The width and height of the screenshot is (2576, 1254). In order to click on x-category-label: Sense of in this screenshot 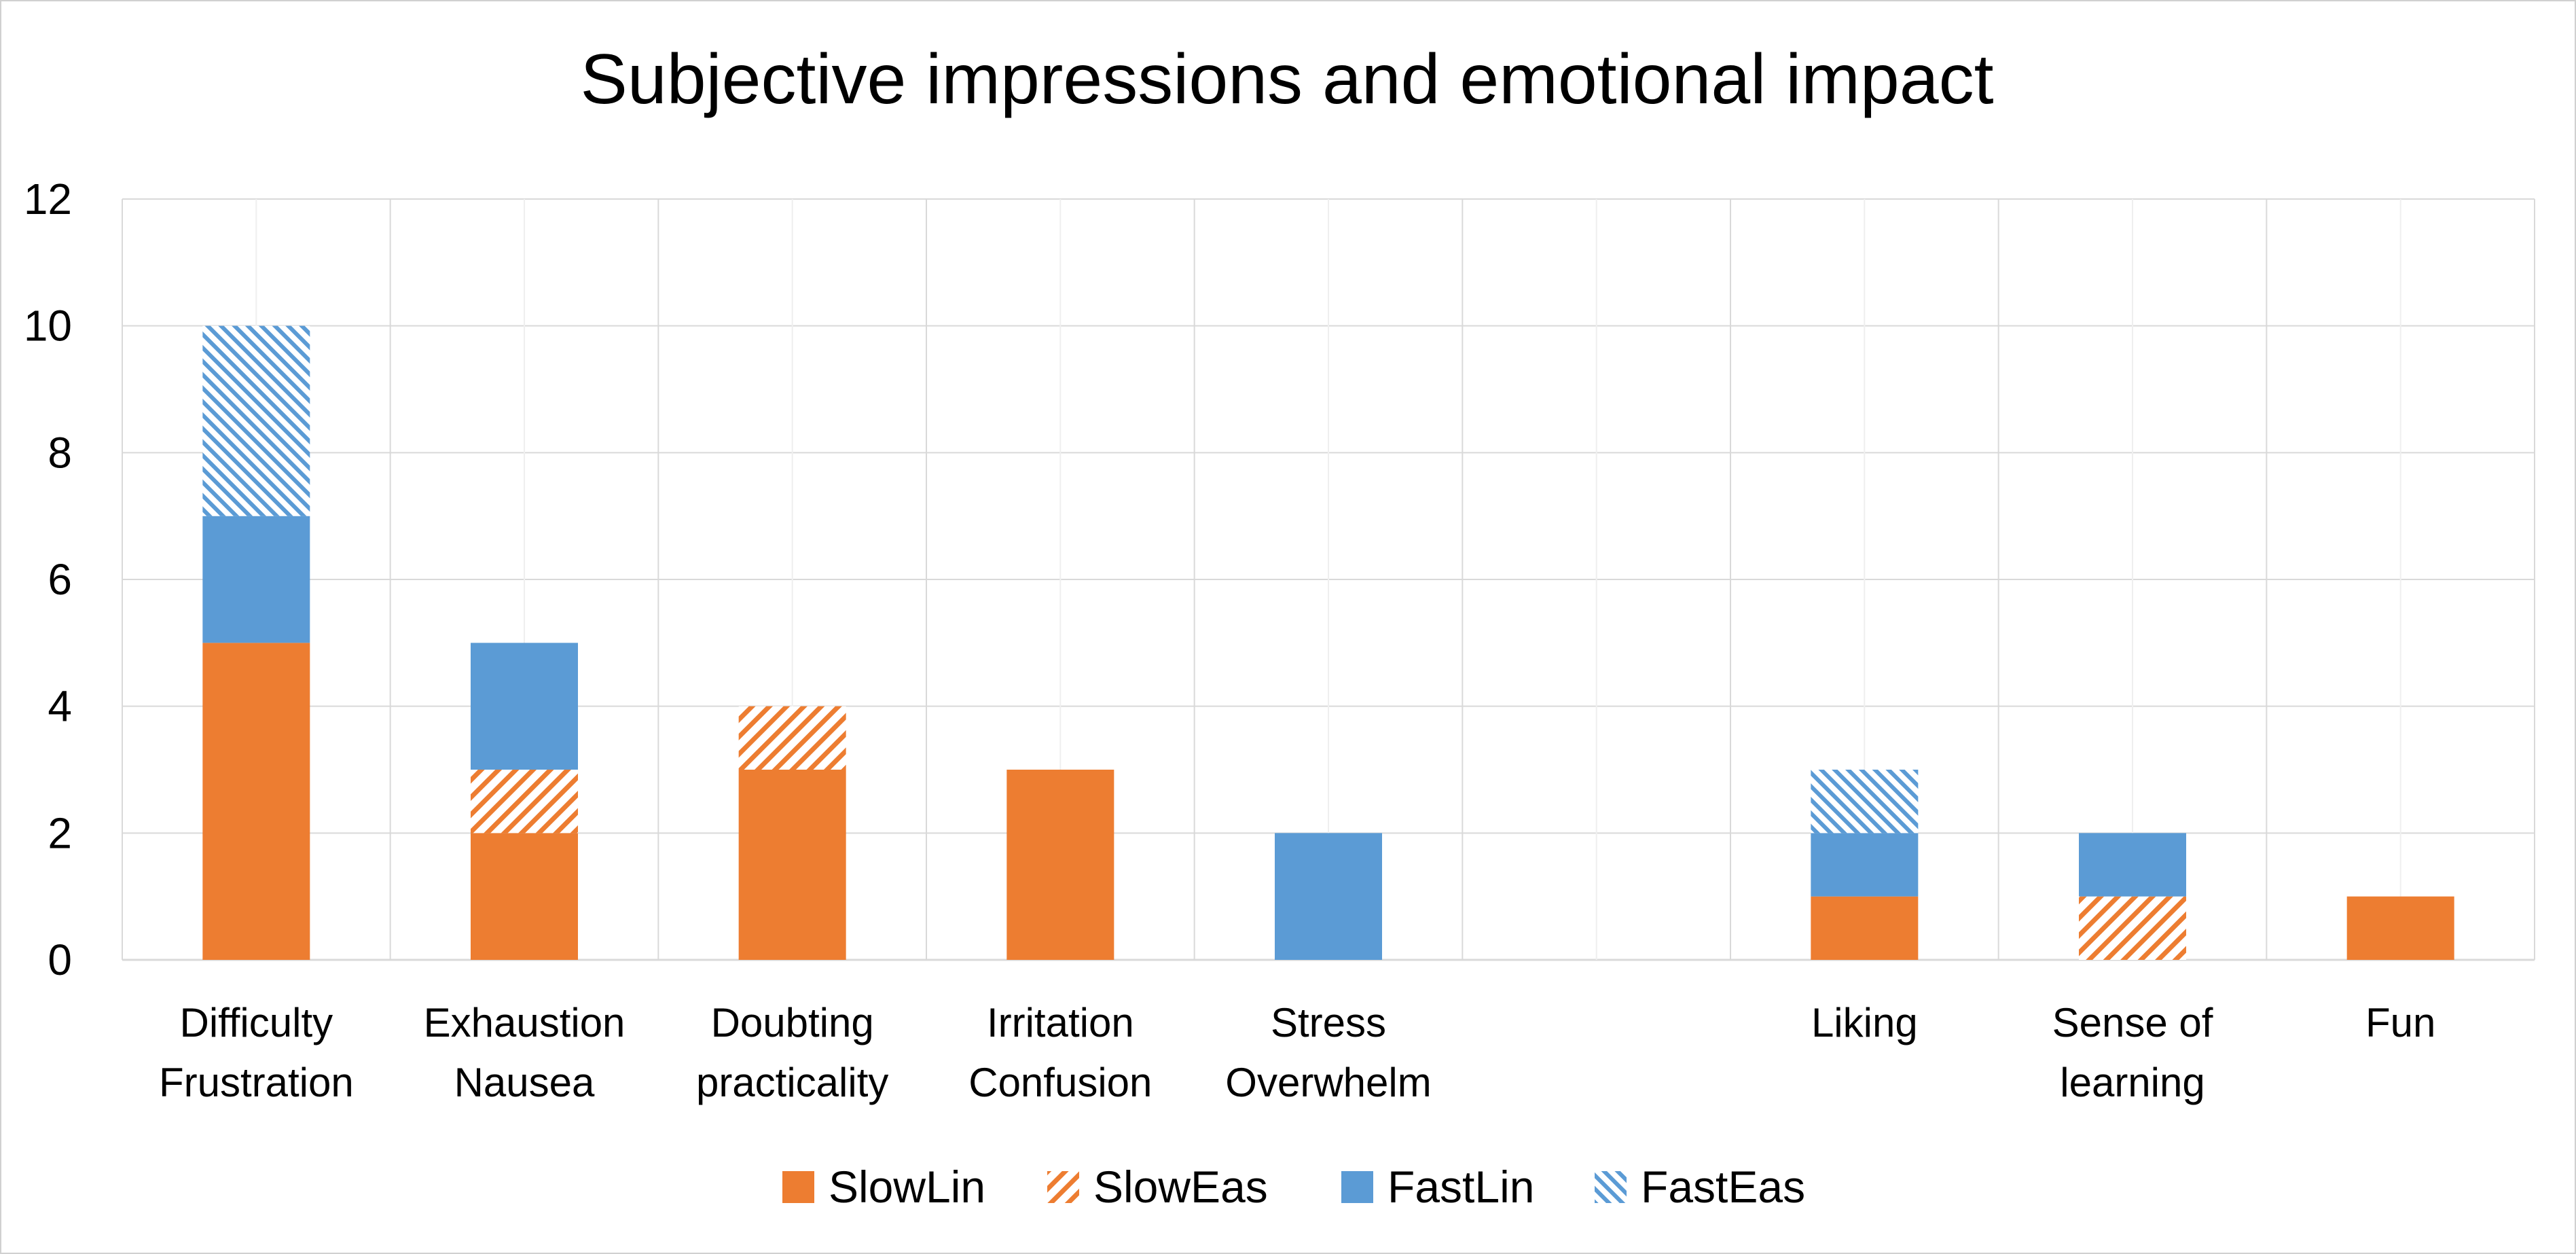, I will do `click(2132, 1023)`.